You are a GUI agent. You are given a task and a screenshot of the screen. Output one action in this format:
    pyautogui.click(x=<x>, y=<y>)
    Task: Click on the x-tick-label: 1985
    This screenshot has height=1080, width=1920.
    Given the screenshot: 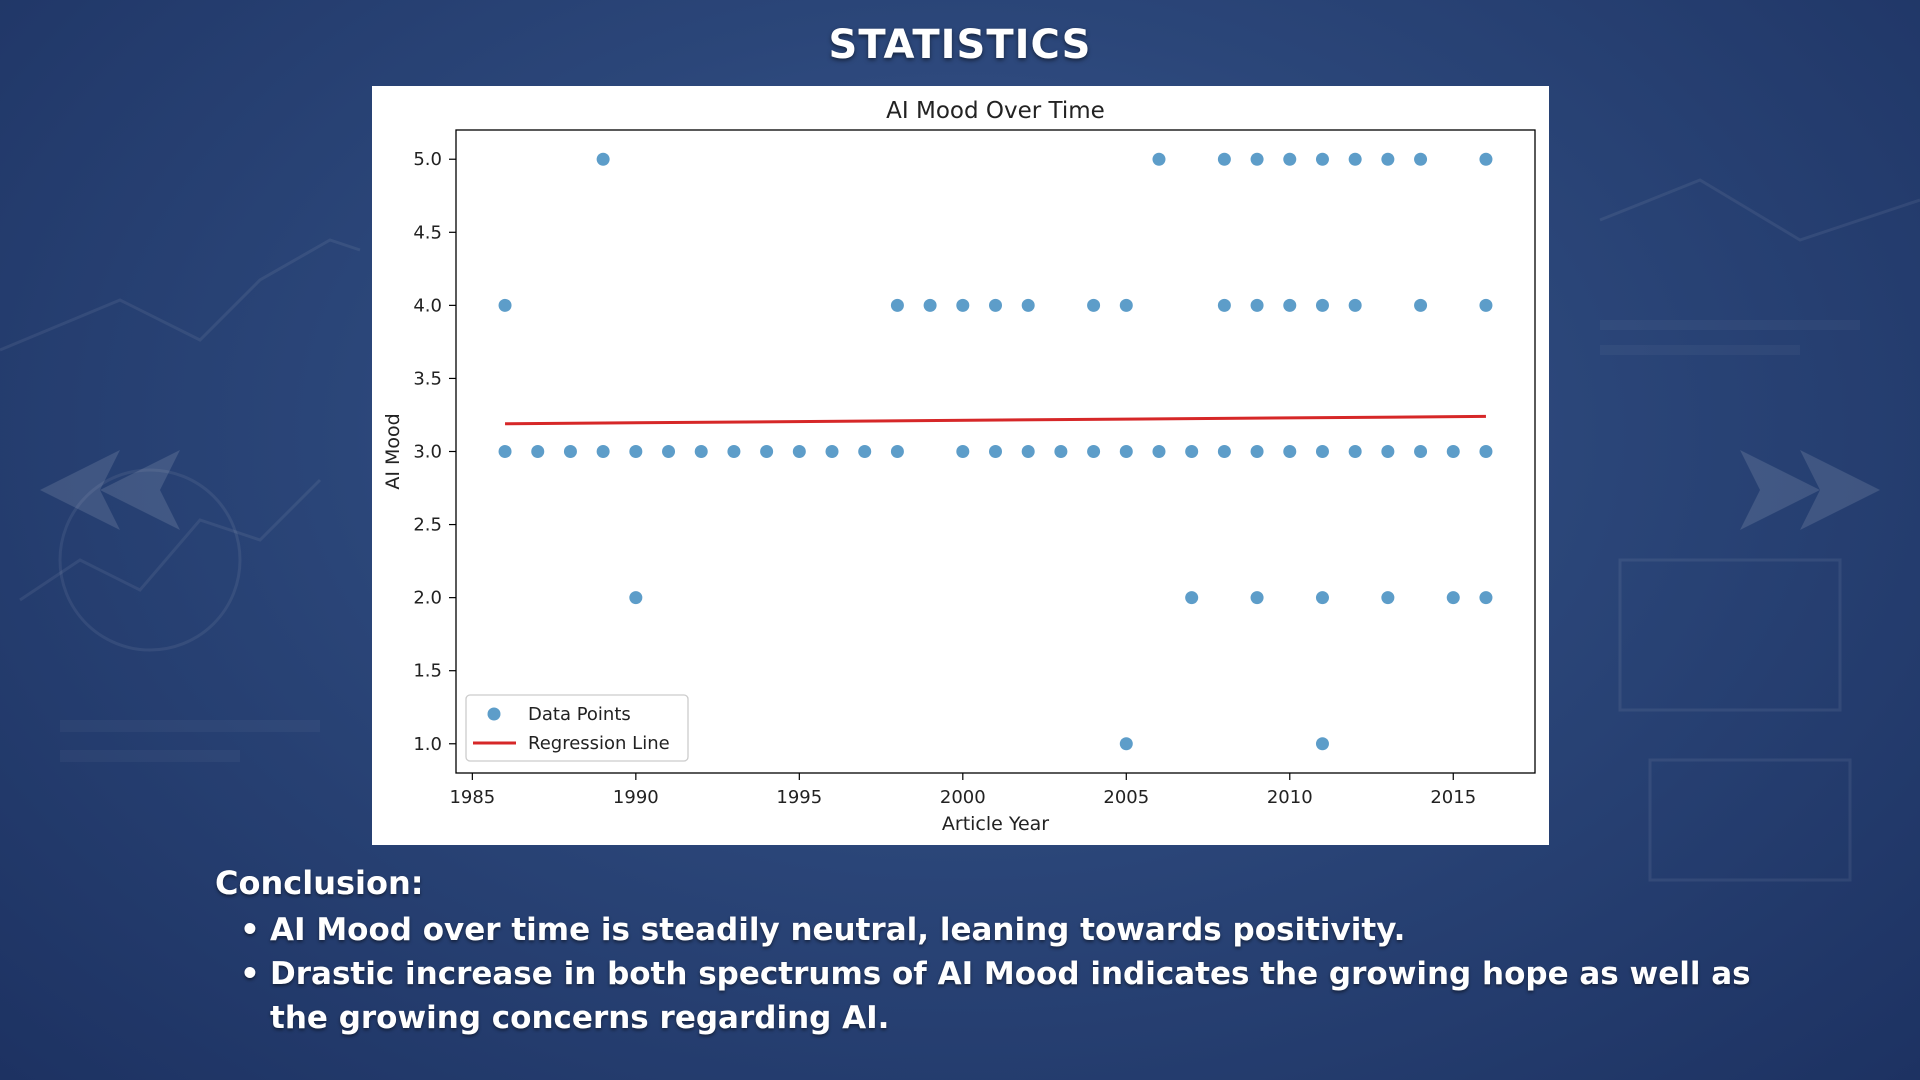 What is the action you would take?
    pyautogui.click(x=472, y=797)
    